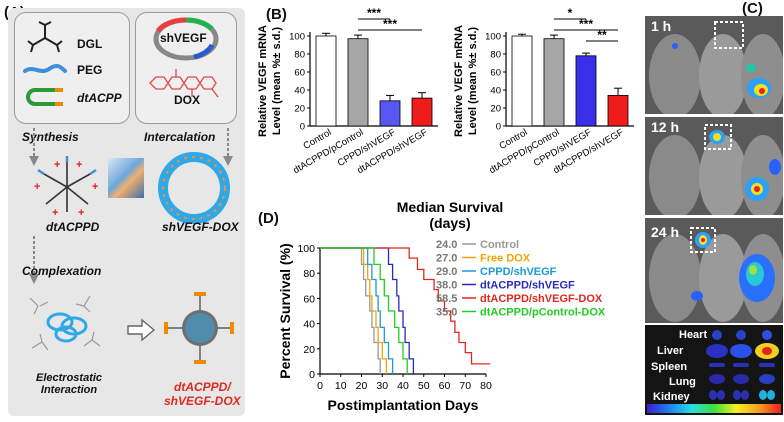  Describe the element at coordinates (34, 147) in the screenshot. I see `arrow-down-left-icon` at that location.